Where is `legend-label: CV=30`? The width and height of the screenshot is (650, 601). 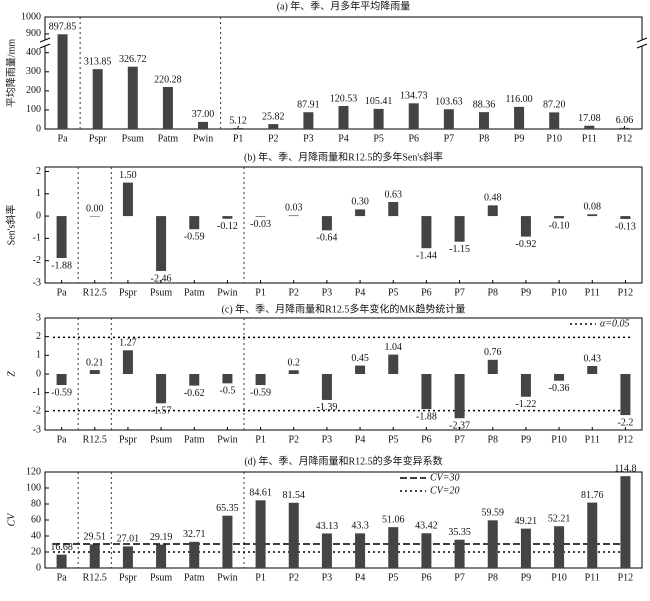 legend-label: CV=30 is located at coordinates (445, 477).